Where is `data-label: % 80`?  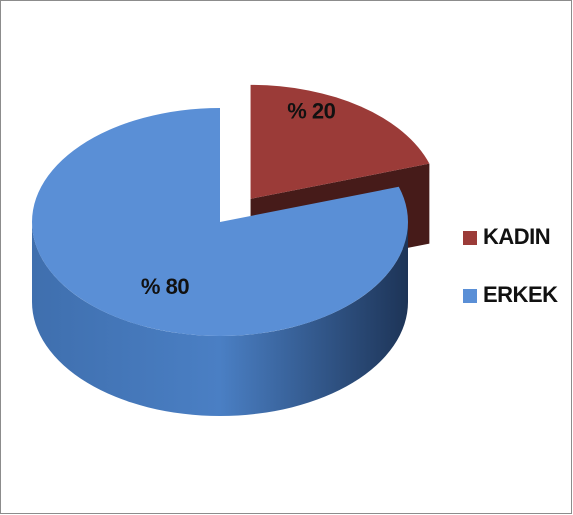 data-label: % 80 is located at coordinates (165, 286).